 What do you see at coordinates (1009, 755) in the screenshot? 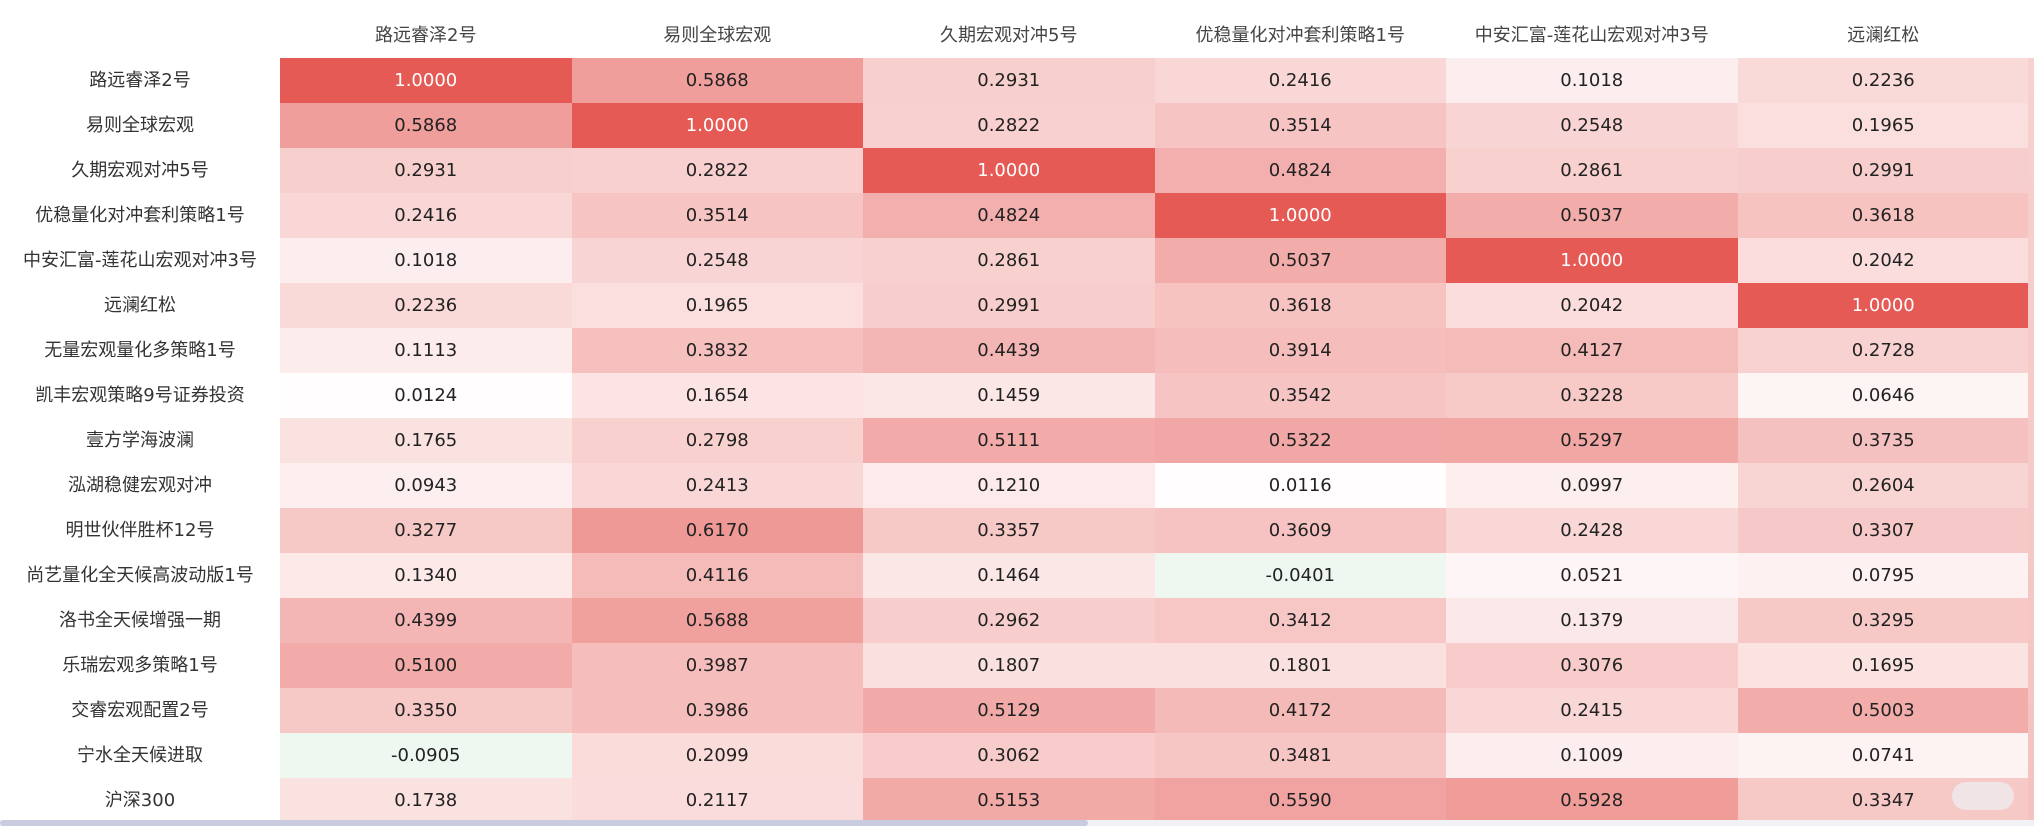
I see `matrix-cell: 0.3062` at bounding box center [1009, 755].